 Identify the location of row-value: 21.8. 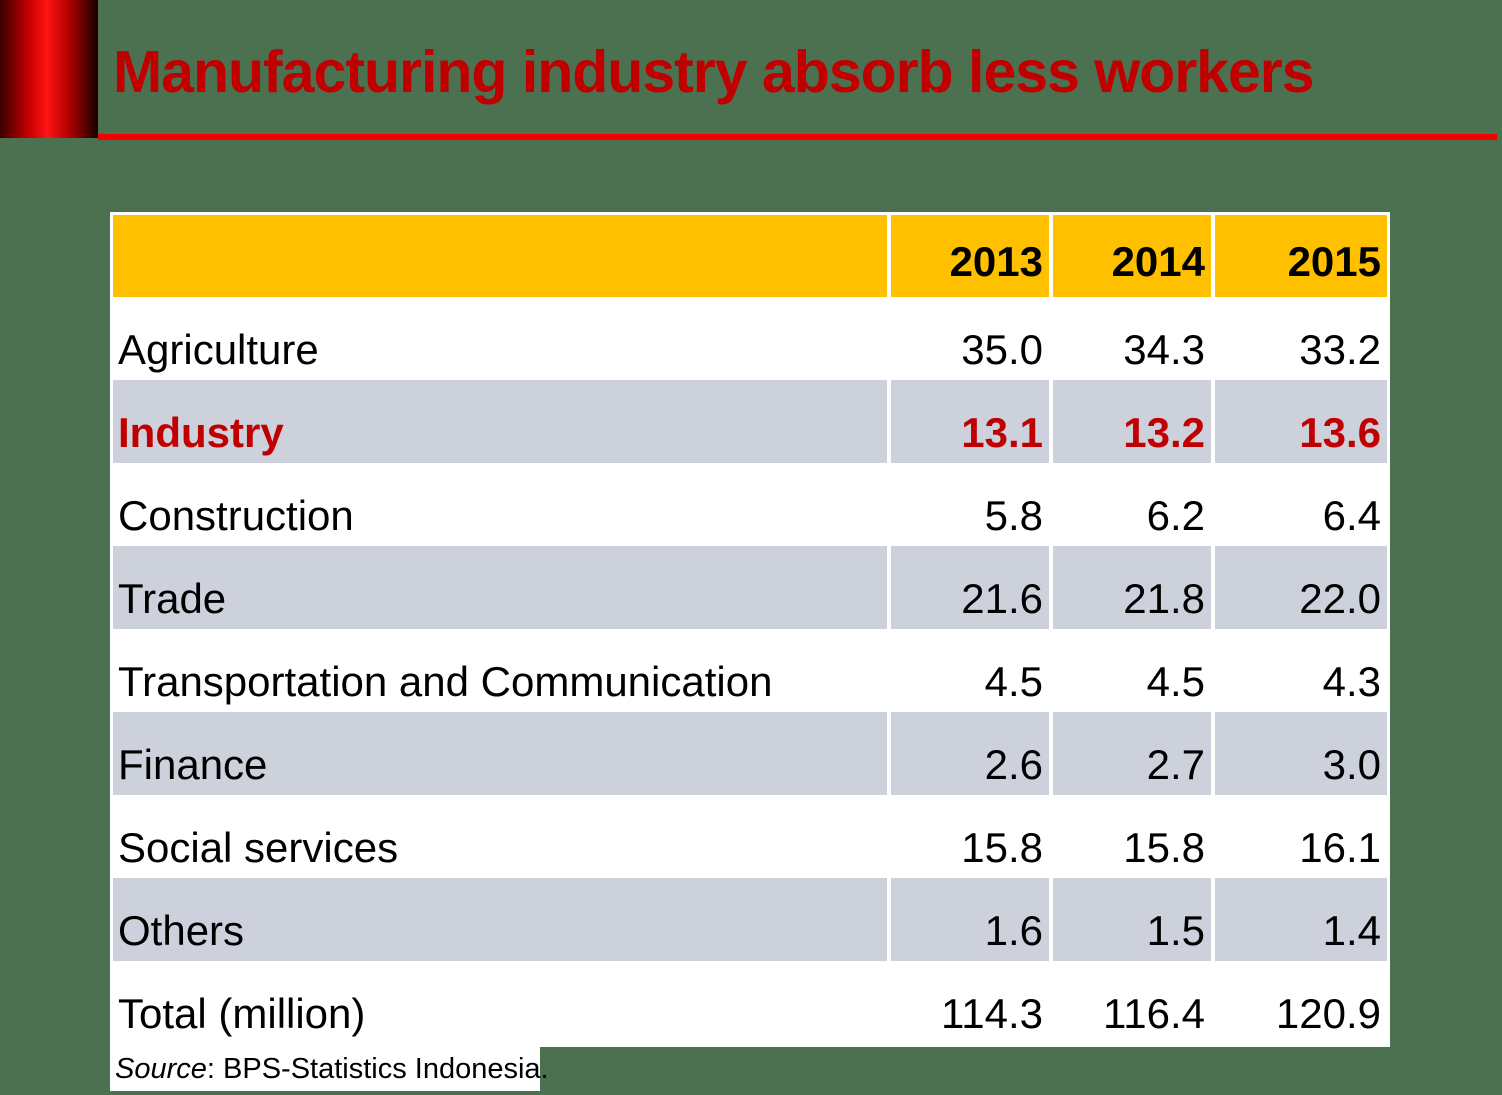
(1132, 587).